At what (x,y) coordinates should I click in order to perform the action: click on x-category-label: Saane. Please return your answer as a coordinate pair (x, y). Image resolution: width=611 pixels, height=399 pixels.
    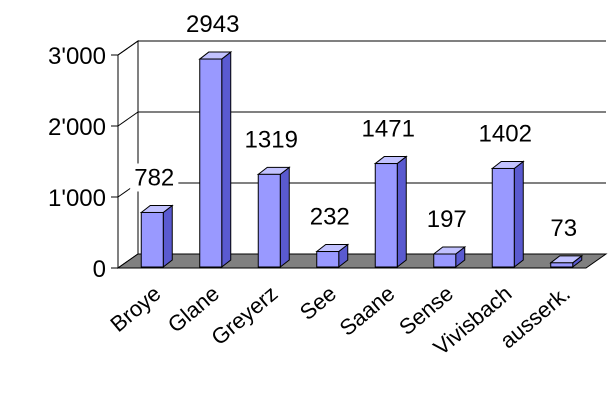
    Looking at the image, I should click on (367, 311).